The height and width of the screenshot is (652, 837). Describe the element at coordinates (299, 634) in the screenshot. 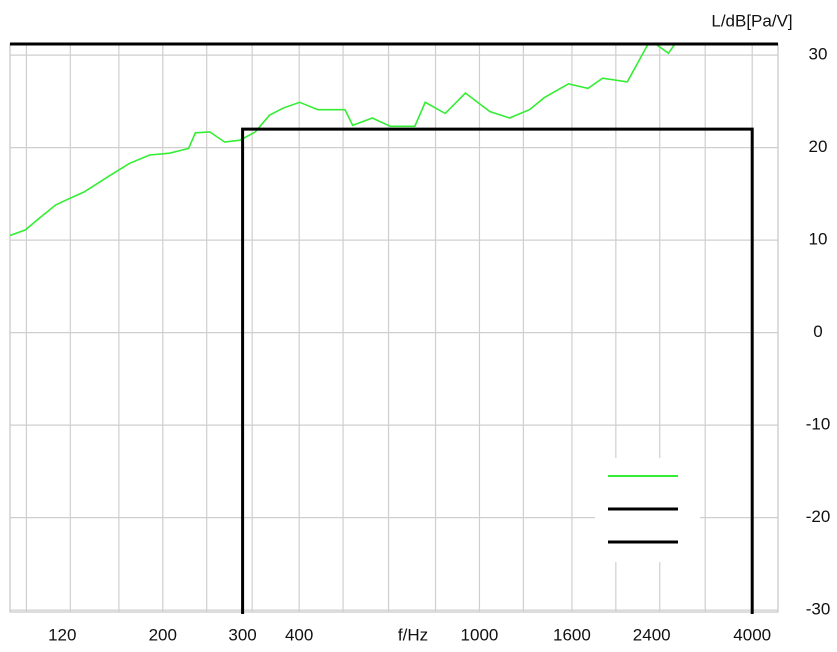

I see `x-tick-label: 400` at that location.